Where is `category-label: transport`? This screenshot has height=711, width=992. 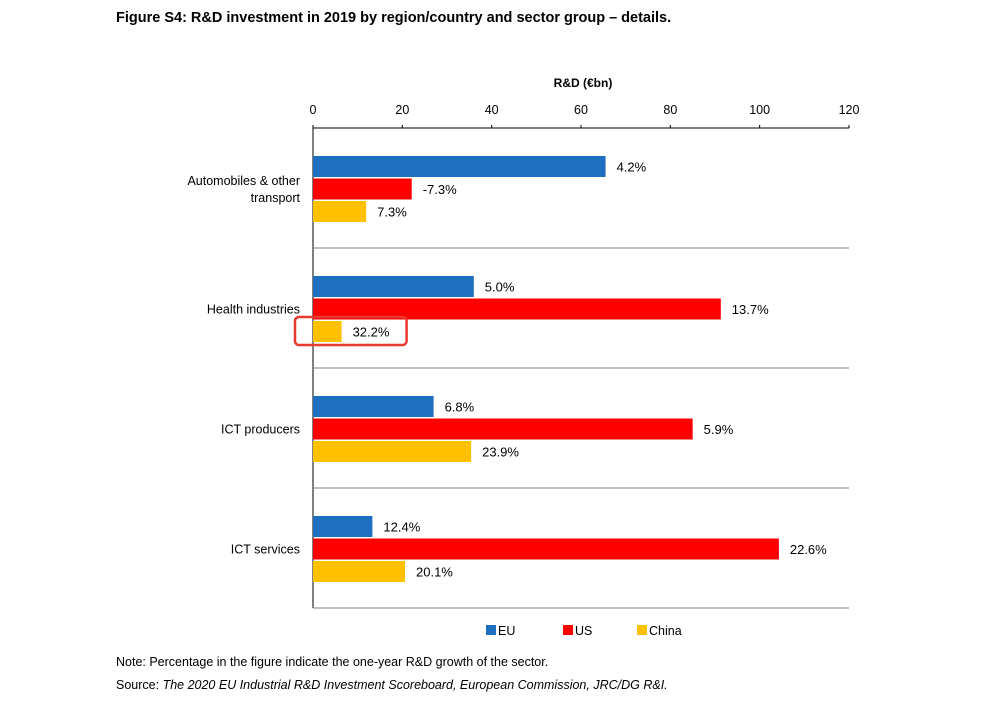
category-label: transport is located at coordinates (276, 198).